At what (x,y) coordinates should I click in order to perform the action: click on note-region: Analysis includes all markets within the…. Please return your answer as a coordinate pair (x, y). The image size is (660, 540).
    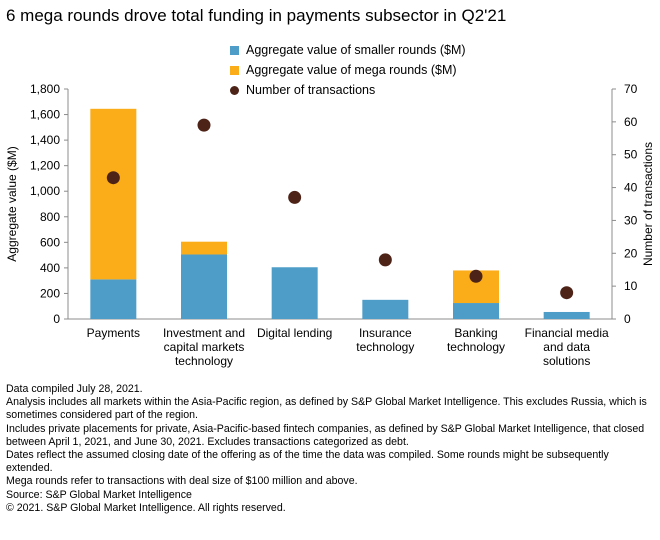
    Looking at the image, I should click on (326, 409).